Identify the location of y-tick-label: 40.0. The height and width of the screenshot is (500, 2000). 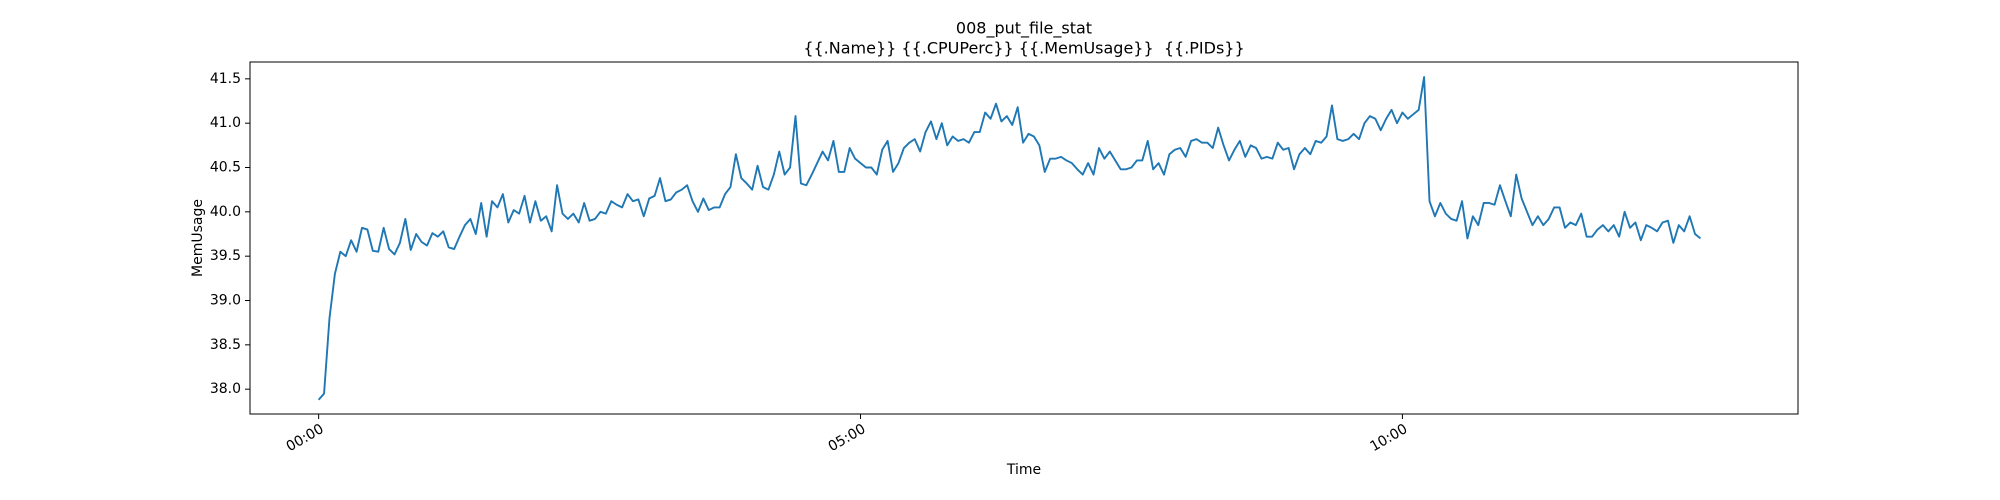
(225, 212).